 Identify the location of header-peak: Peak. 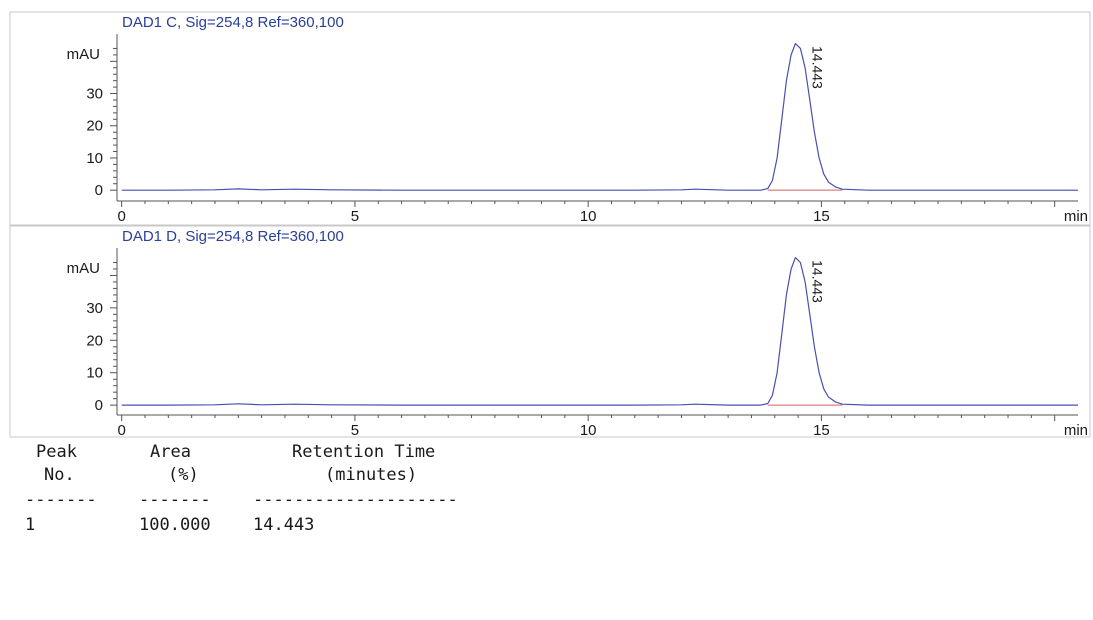
(56, 452).